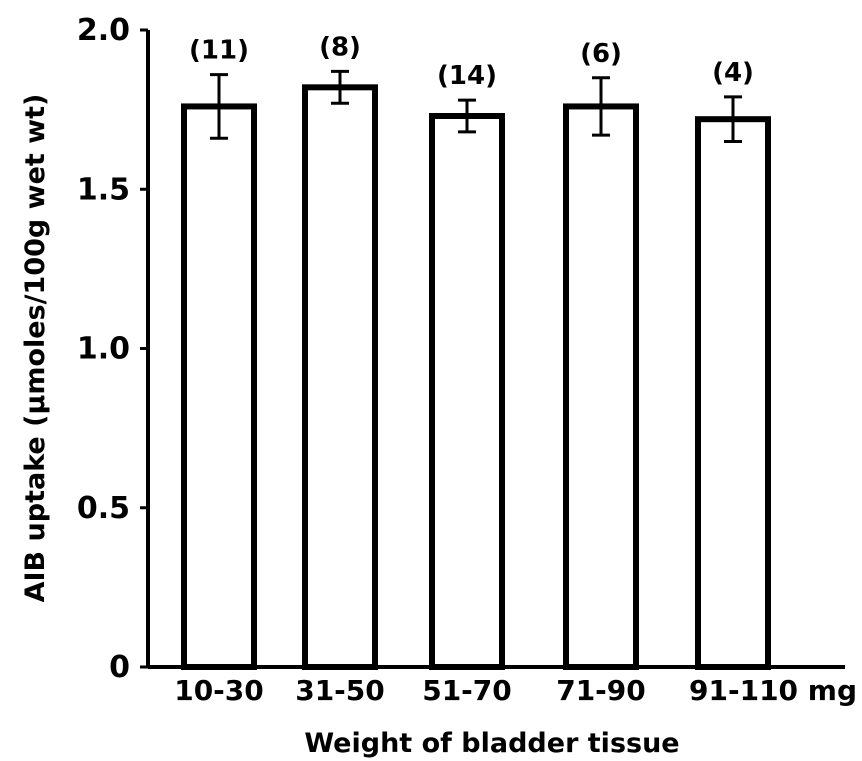 This screenshot has width=862, height=761. What do you see at coordinates (773, 690) in the screenshot?
I see `x-category-label: 91-110 mg` at bounding box center [773, 690].